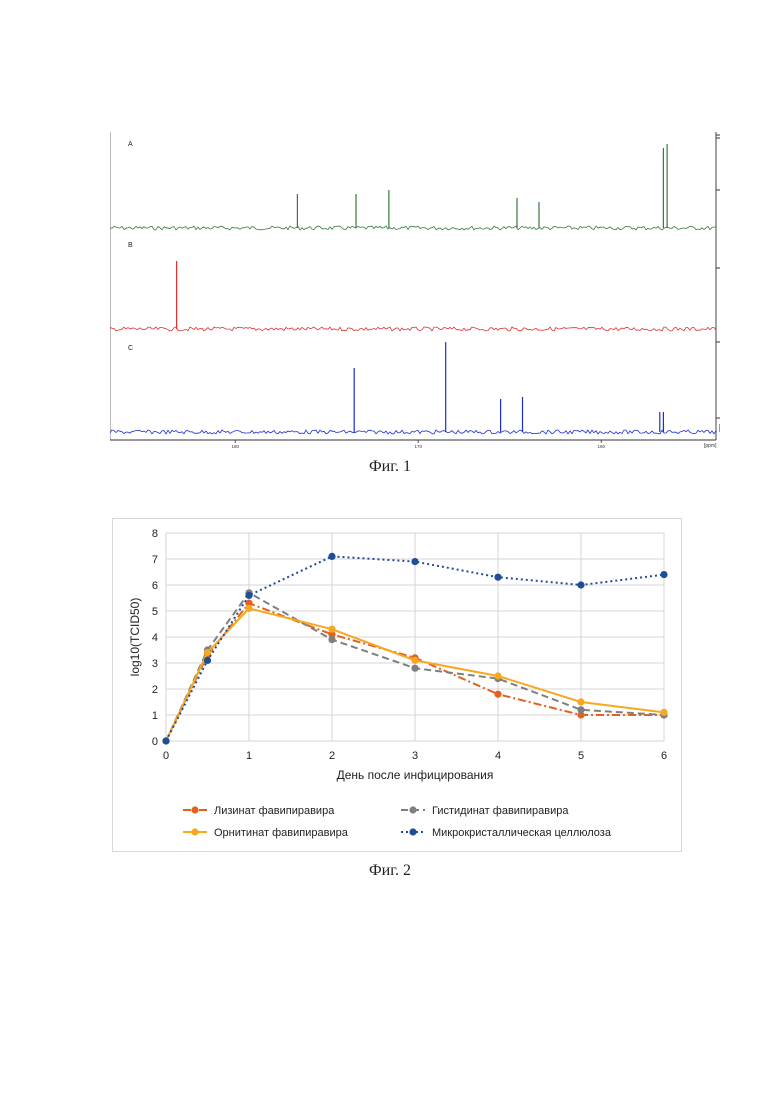  I want to click on ppm-tick-label: 170, so click(418, 446).